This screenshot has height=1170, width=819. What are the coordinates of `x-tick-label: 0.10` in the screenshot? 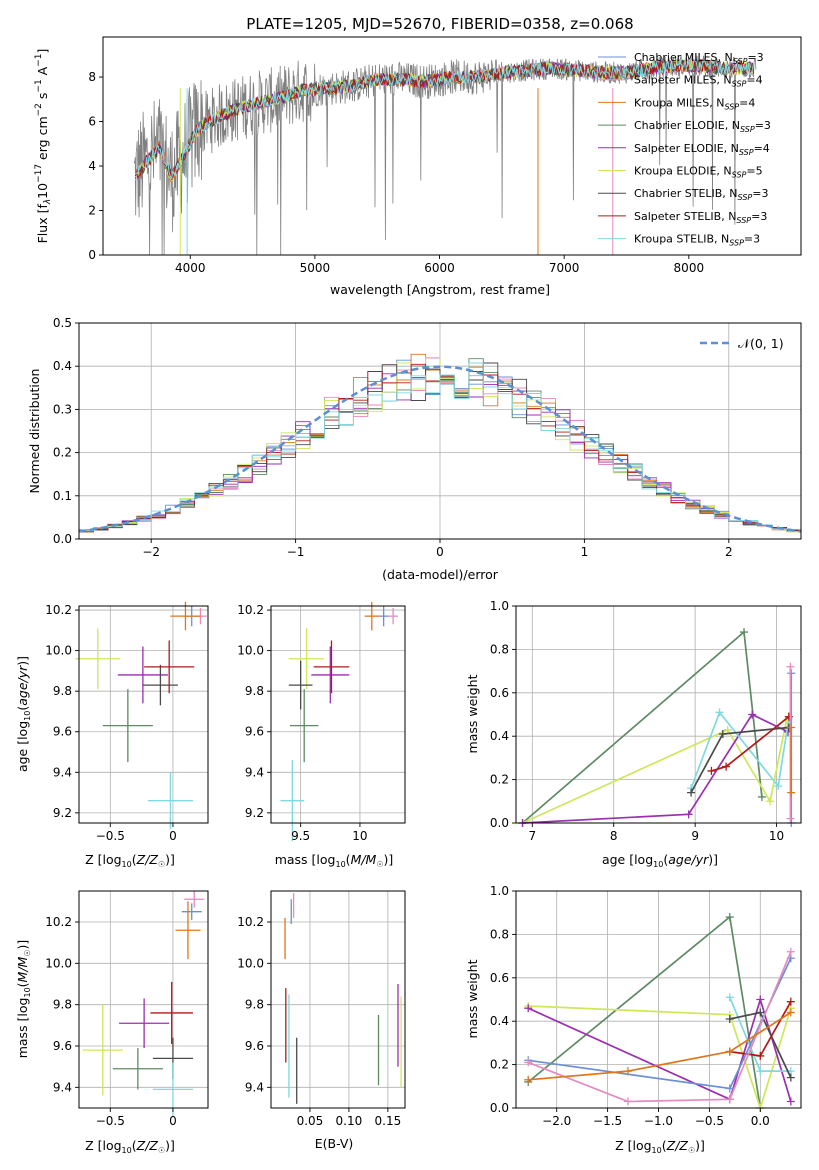 It's located at (349, 1121).